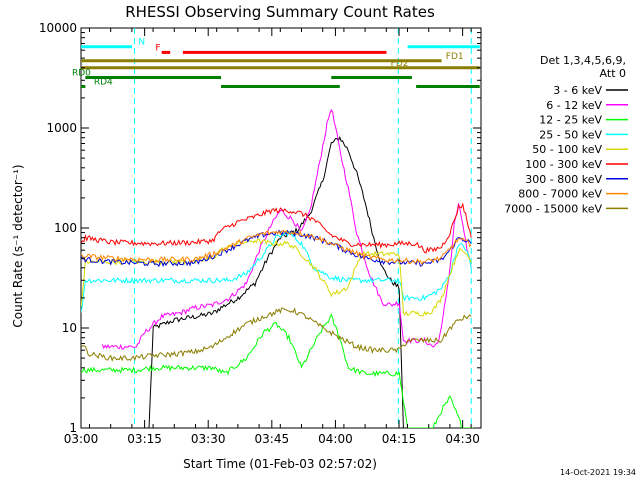 The width and height of the screenshot is (640, 480). Describe the element at coordinates (280, 464) in the screenshot. I see `x-axis-label: Start Time (01-Feb-03 02:57:02)` at that location.